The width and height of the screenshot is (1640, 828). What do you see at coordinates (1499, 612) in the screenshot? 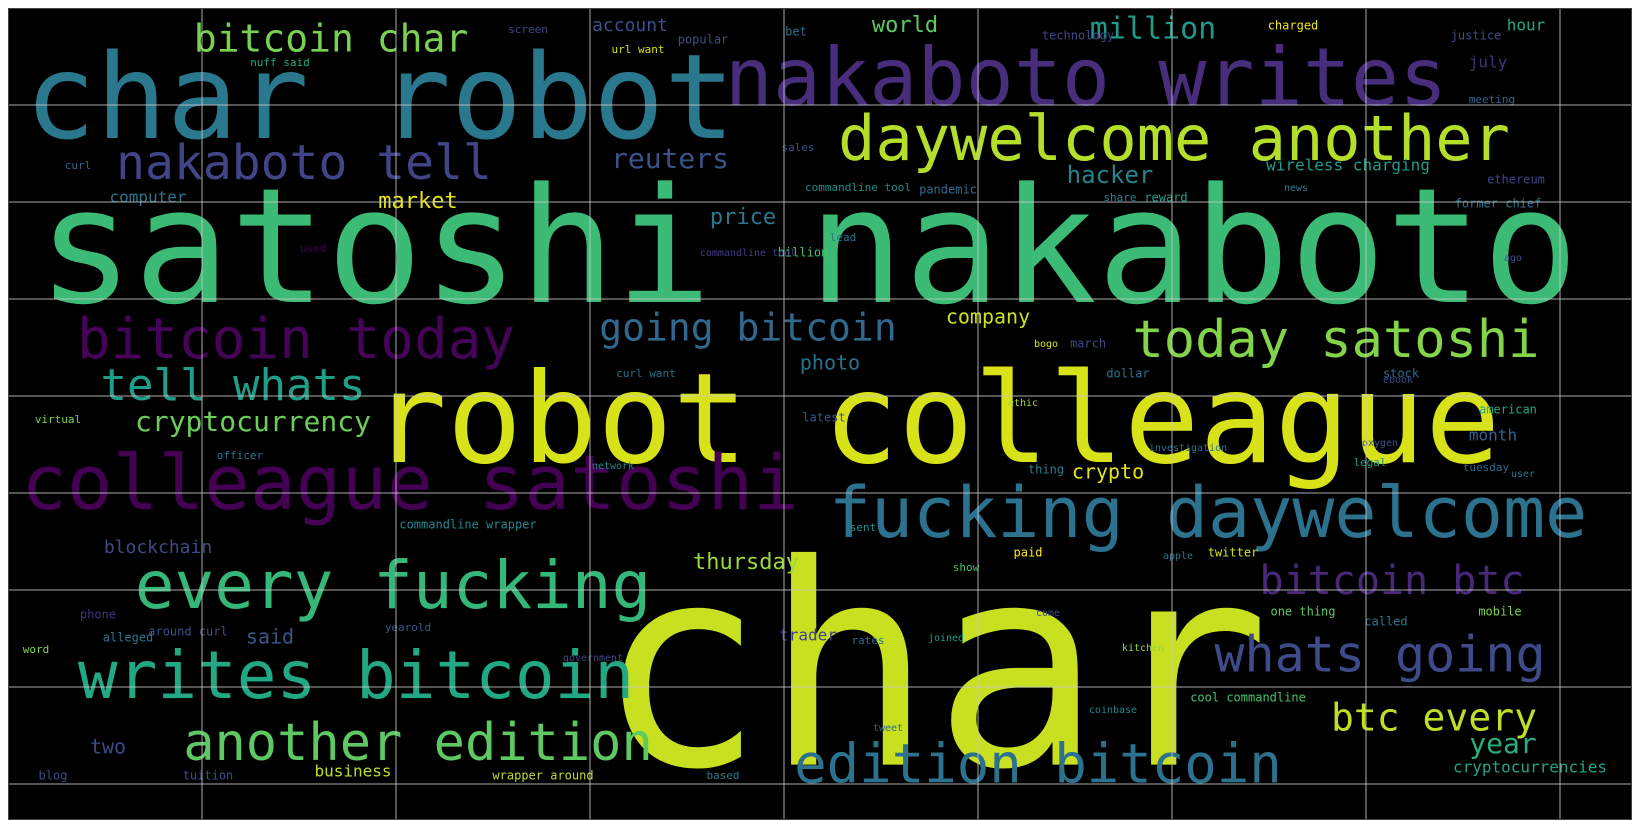
I see `word: mobile` at bounding box center [1499, 612].